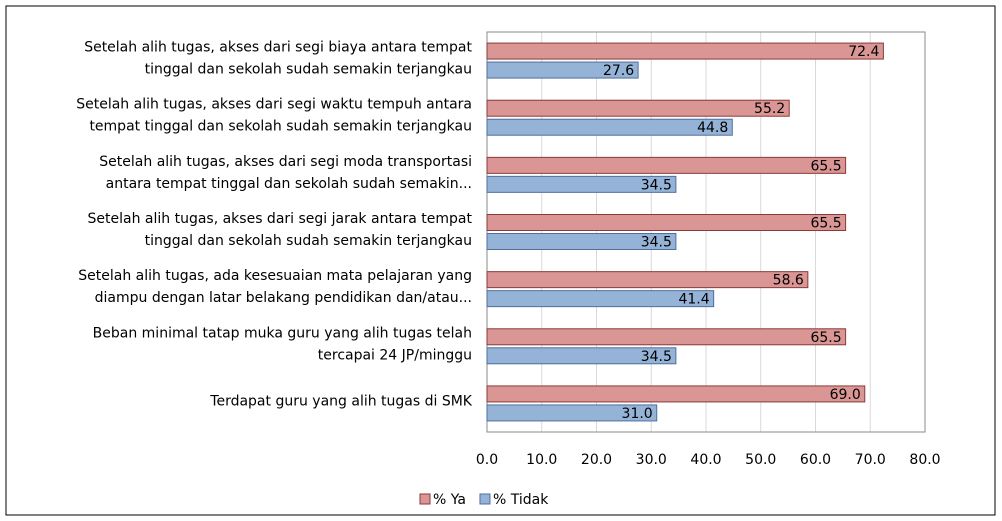 The height and width of the screenshot is (521, 1002). I want to click on x-tick-label: 60.0, so click(815, 460).